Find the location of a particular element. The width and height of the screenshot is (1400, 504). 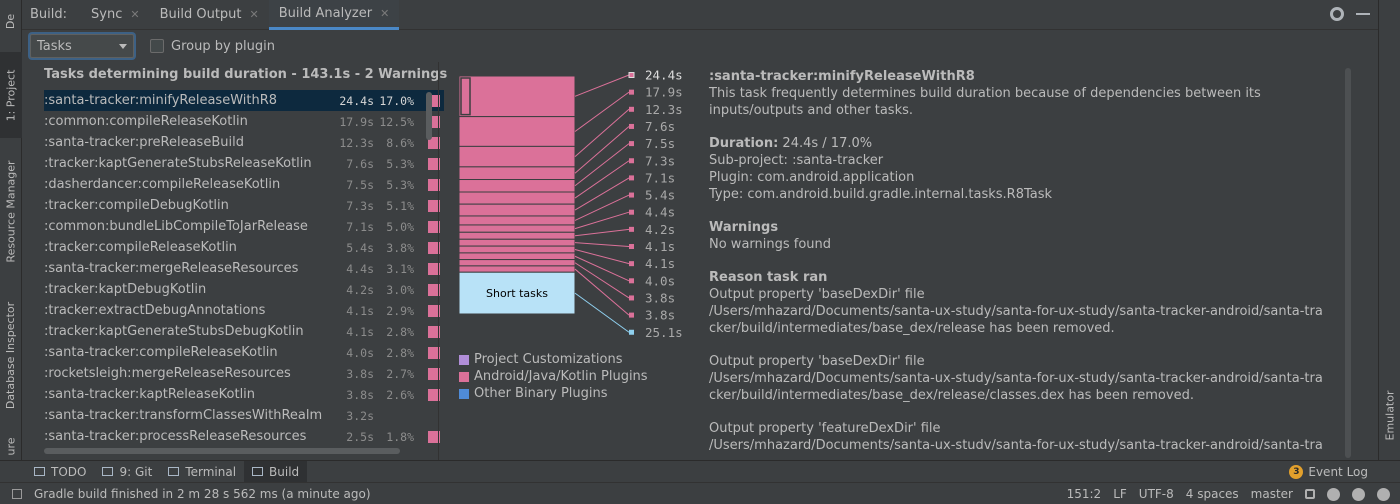

view-select: Tasks is located at coordinates (82, 46).